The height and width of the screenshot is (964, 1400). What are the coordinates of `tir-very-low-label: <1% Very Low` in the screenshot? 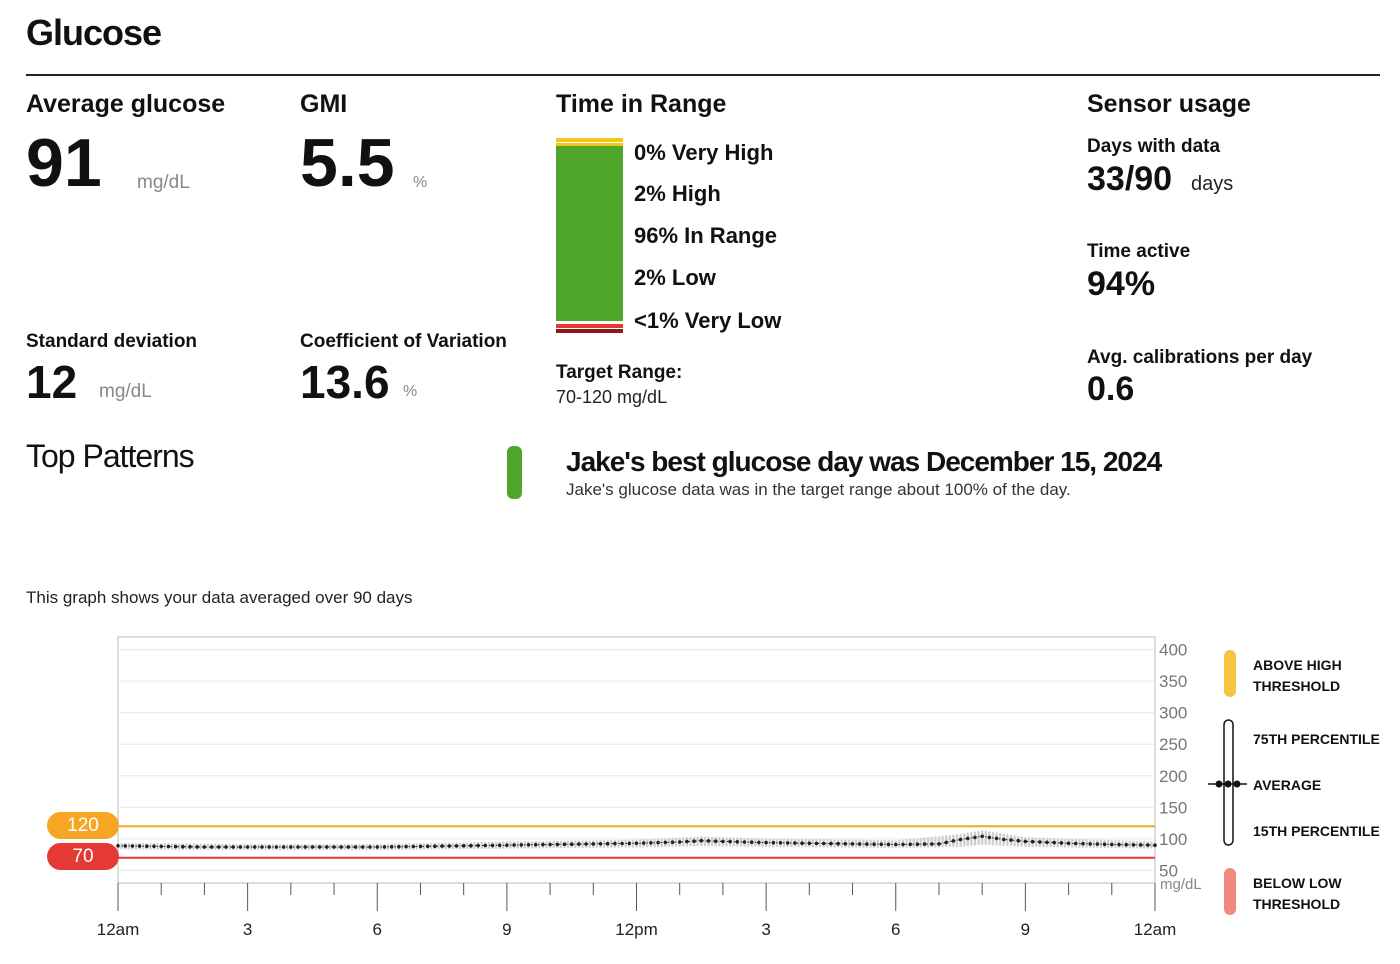 It's located at (708, 320).